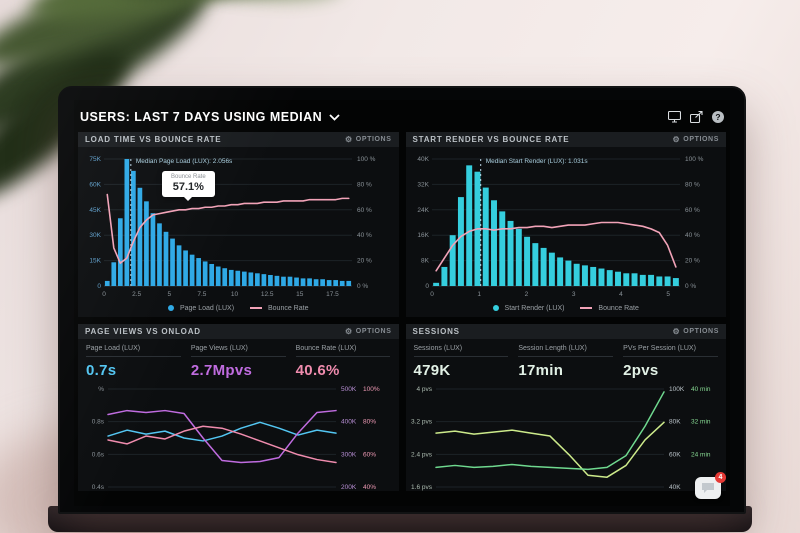  What do you see at coordinates (288, 308) in the screenshot?
I see `legend-label: Bounce Rate` at bounding box center [288, 308].